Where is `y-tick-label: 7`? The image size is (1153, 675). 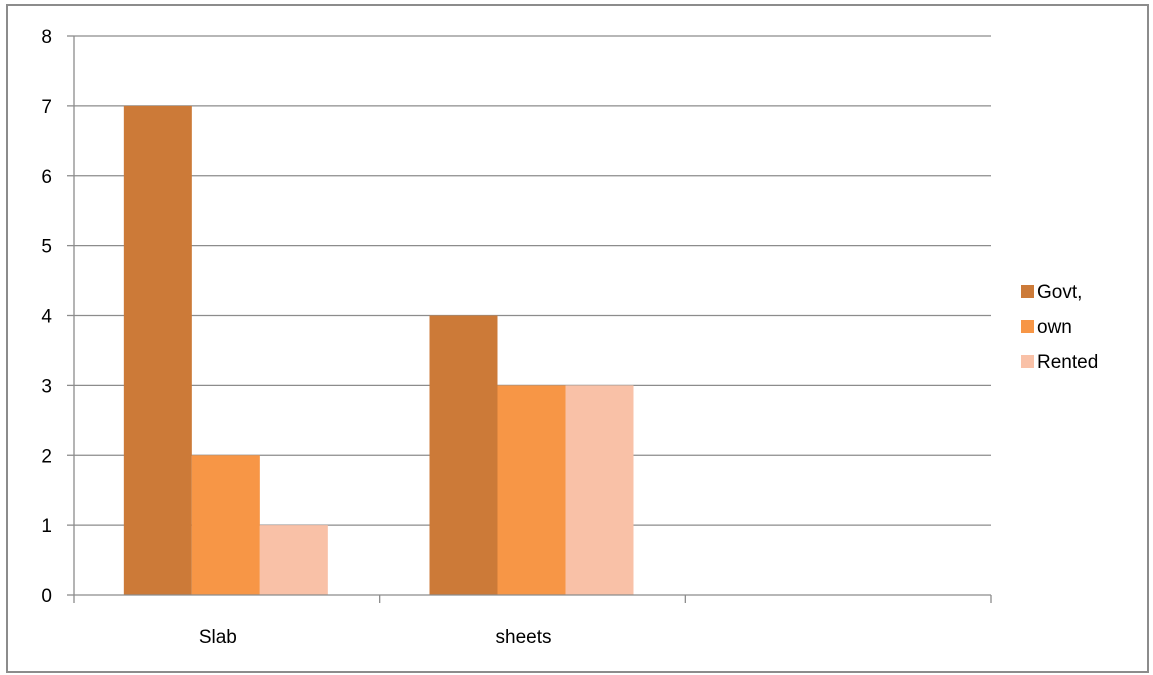 y-tick-label: 7 is located at coordinates (46, 107).